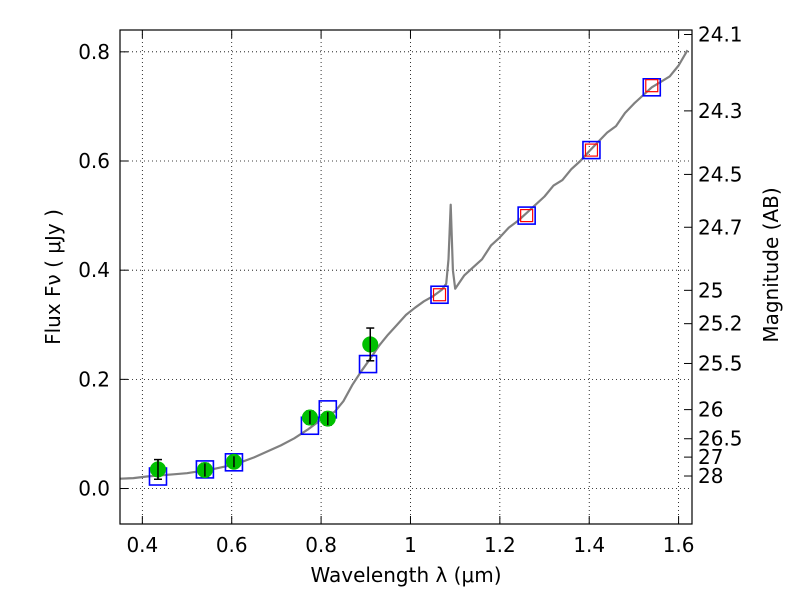 This screenshot has width=800, height=600. Describe the element at coordinates (720, 227) in the screenshot. I see `right-tick-label: 24.7` at that location.